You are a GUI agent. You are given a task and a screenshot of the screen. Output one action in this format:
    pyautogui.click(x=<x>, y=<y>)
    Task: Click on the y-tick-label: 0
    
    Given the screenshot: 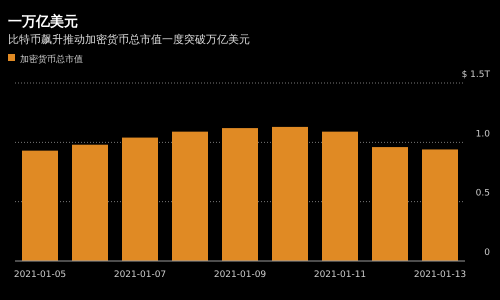 What is the action you would take?
    pyautogui.click(x=487, y=253)
    